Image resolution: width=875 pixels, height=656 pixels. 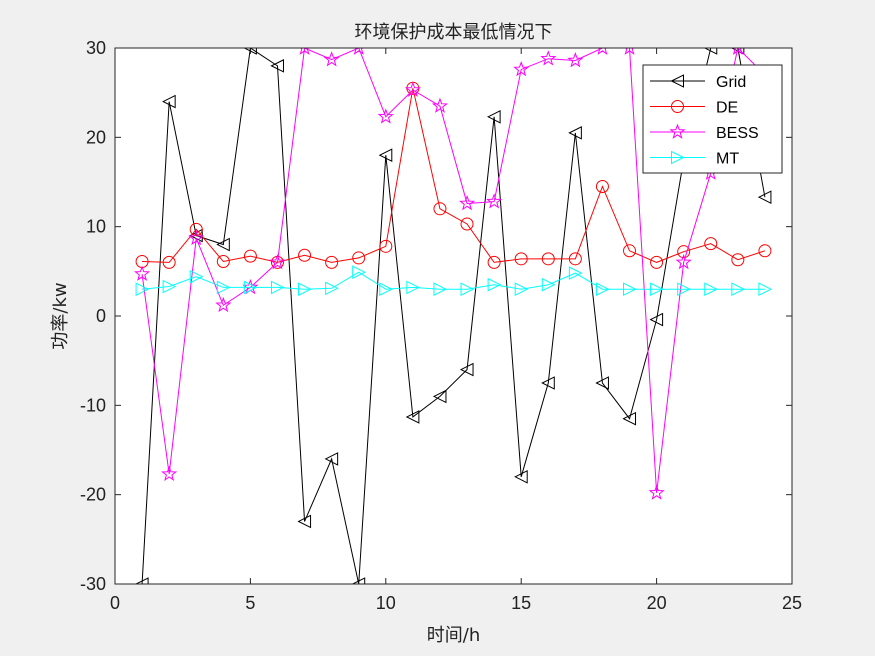 What do you see at coordinates (727, 108) in the screenshot?
I see `legend-label-de: DE` at bounding box center [727, 108].